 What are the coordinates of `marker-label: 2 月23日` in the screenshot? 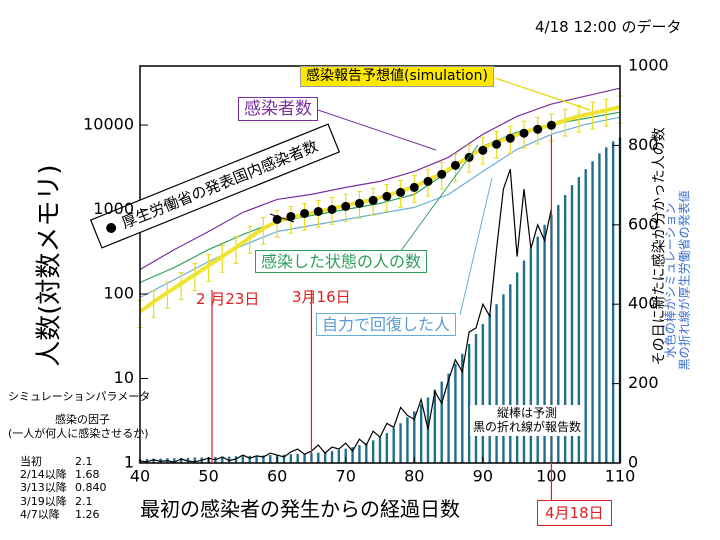 It's located at (228, 299).